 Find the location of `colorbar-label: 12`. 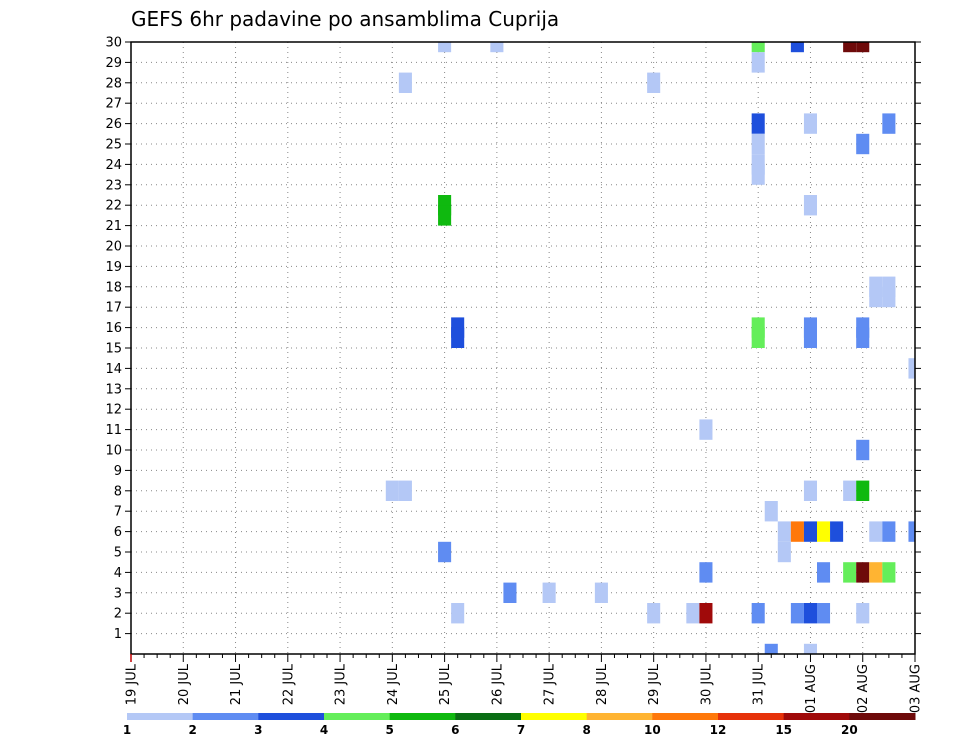

colorbar-label: 12 is located at coordinates (718, 730).